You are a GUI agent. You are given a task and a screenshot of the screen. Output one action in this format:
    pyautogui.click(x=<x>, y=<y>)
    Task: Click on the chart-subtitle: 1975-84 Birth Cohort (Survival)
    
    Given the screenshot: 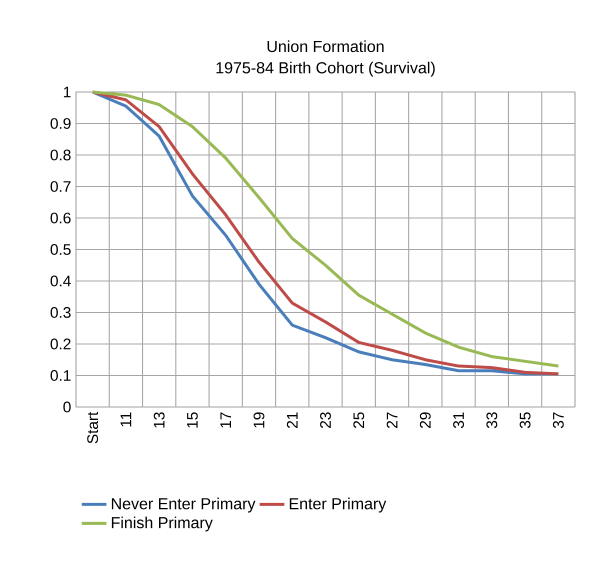 What is the action you would take?
    pyautogui.click(x=325, y=69)
    